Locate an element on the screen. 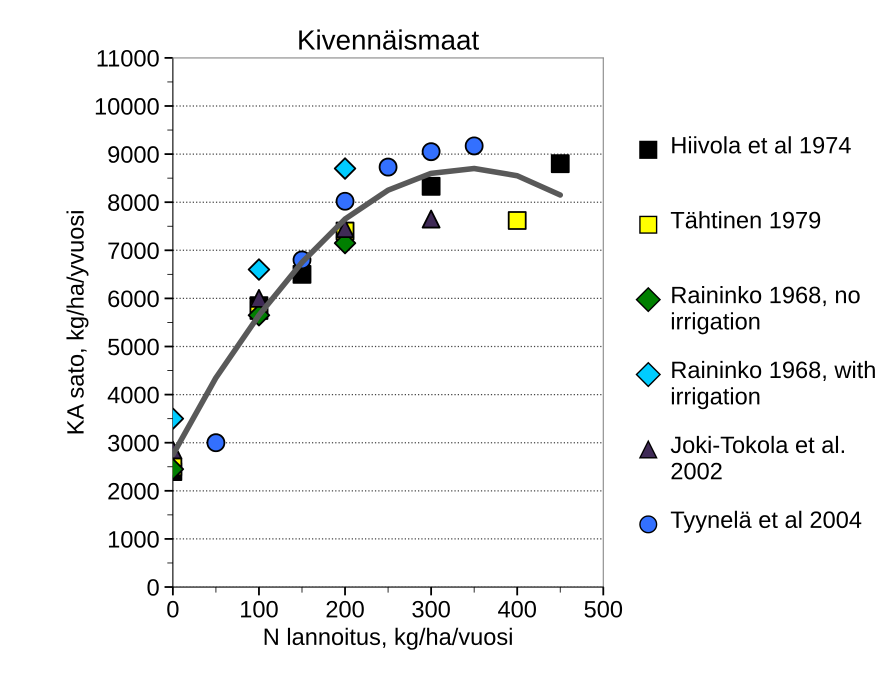  y-tick-label: 9000 is located at coordinates (133, 154).